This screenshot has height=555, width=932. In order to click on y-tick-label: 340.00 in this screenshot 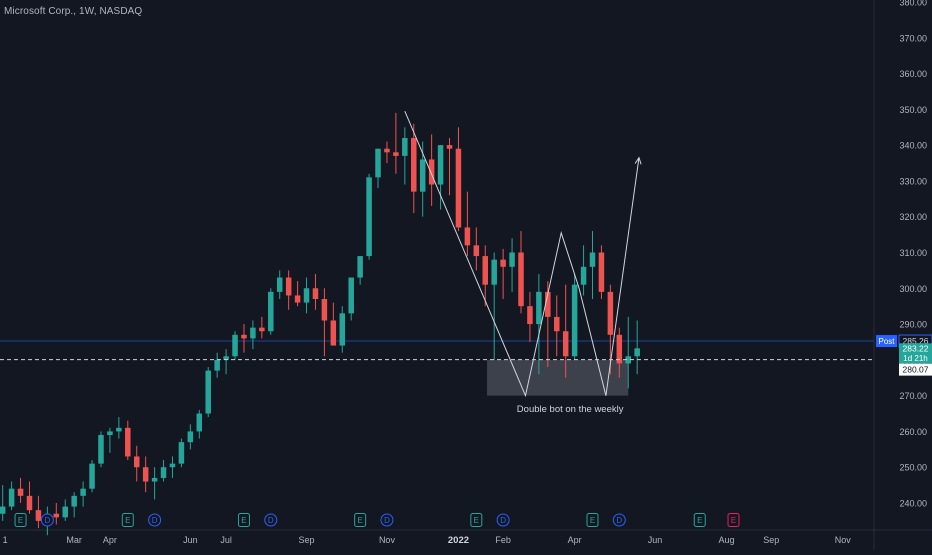, I will do `click(913, 146)`.